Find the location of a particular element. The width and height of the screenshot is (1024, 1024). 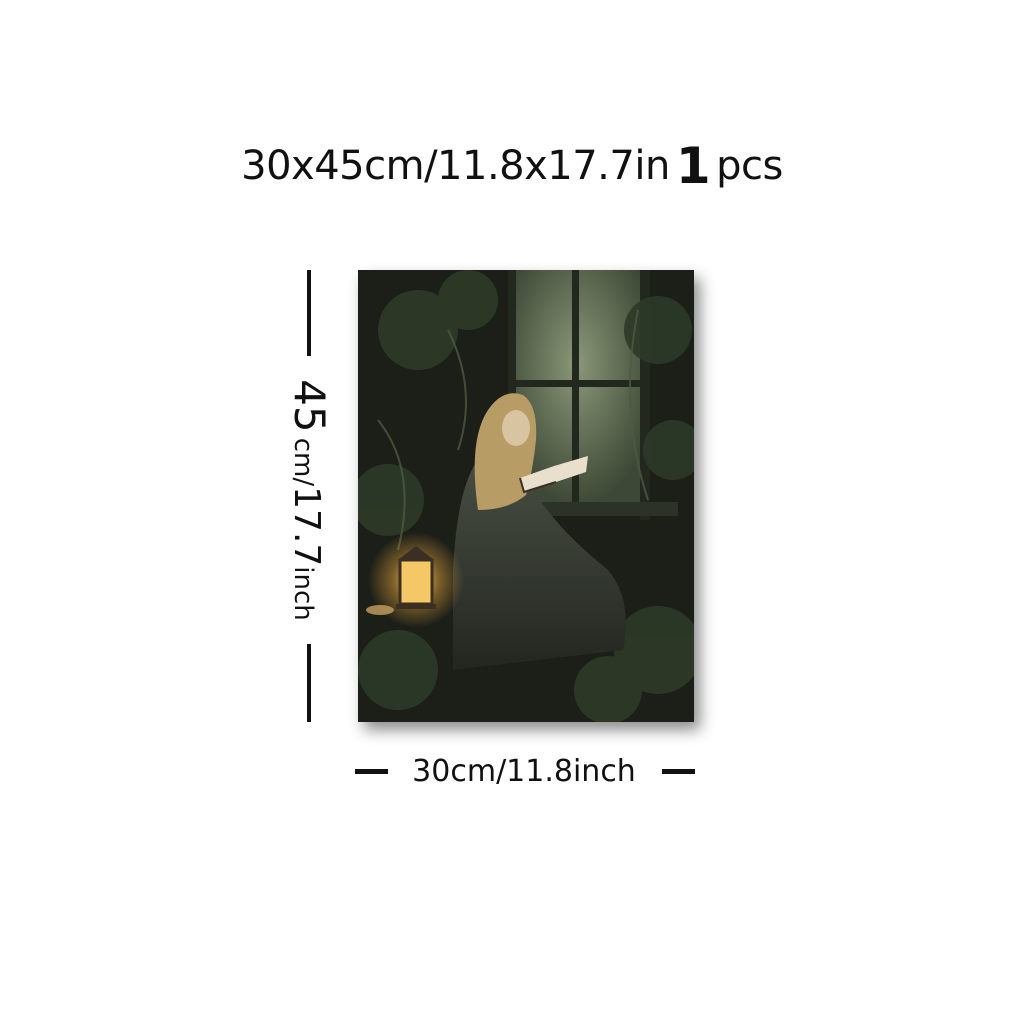

product-size-headline: 30x45cm/11.8x17.7in 1 pcs is located at coordinates (512, 166).